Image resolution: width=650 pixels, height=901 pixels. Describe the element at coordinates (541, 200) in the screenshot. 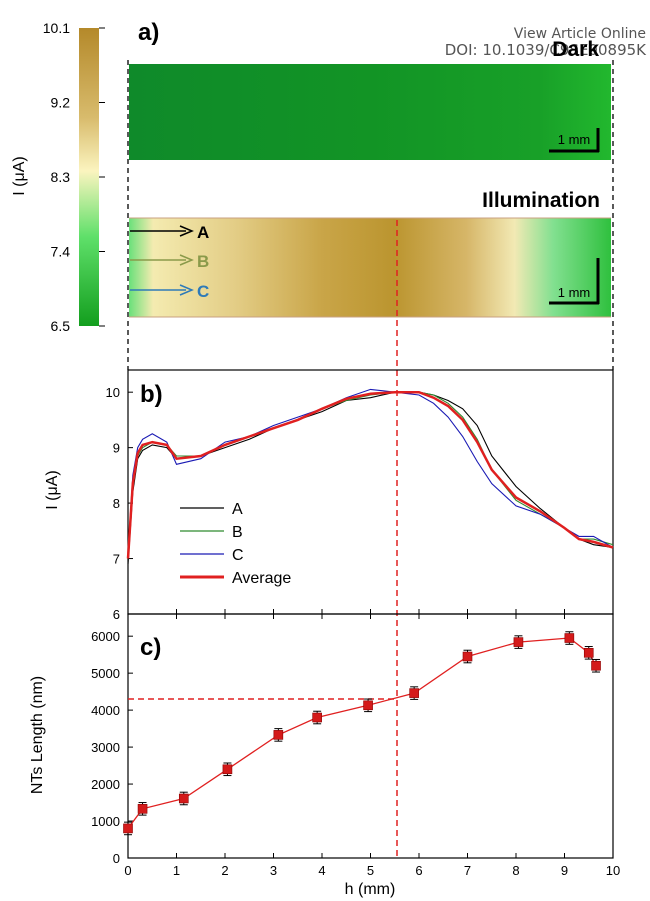

I see `illumination-title: Illumination` at that location.